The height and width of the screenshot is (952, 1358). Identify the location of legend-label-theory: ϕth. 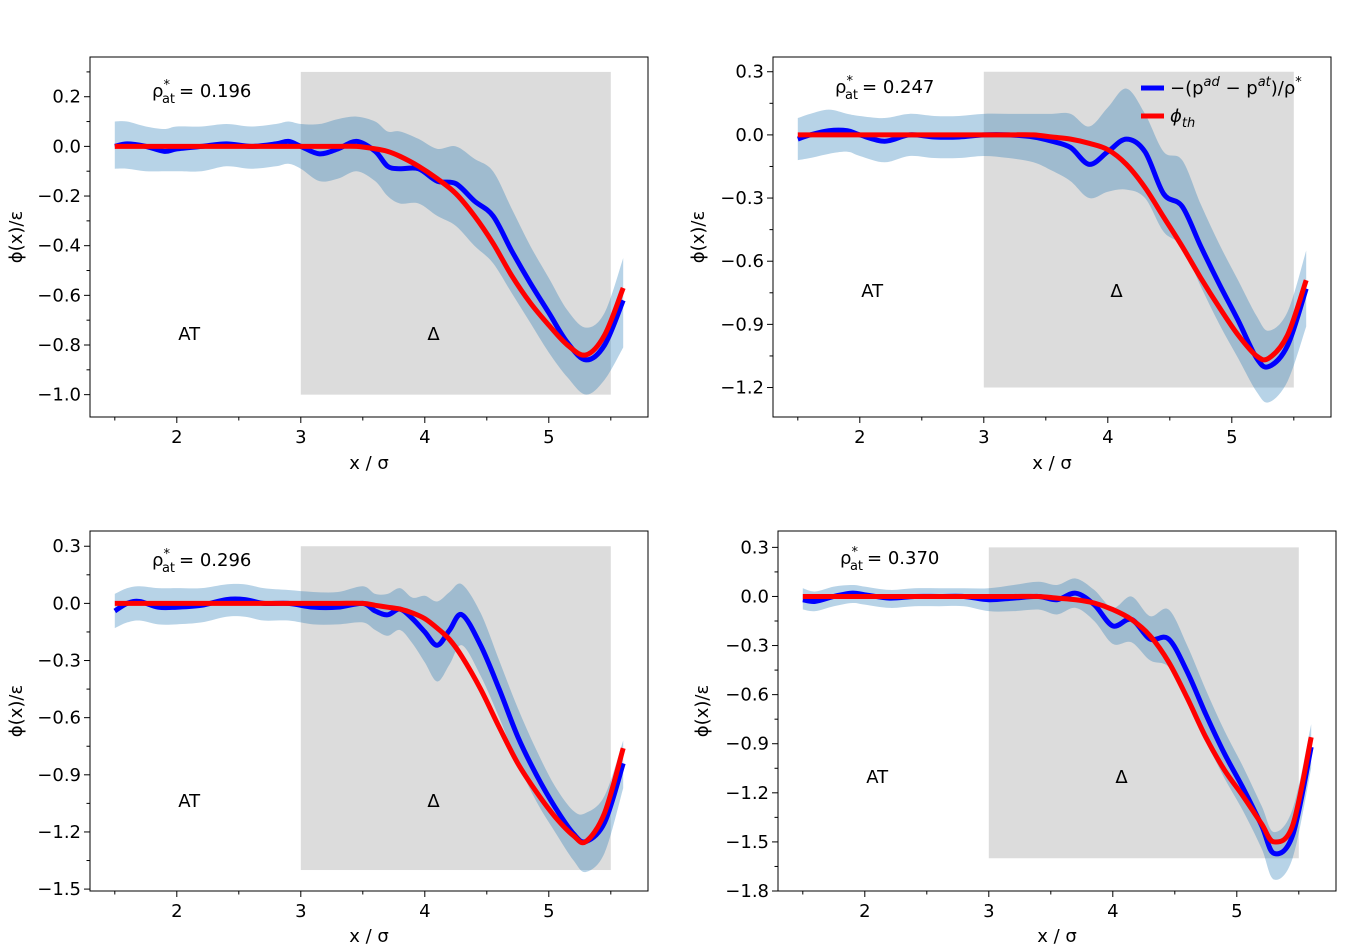
(1182, 118).